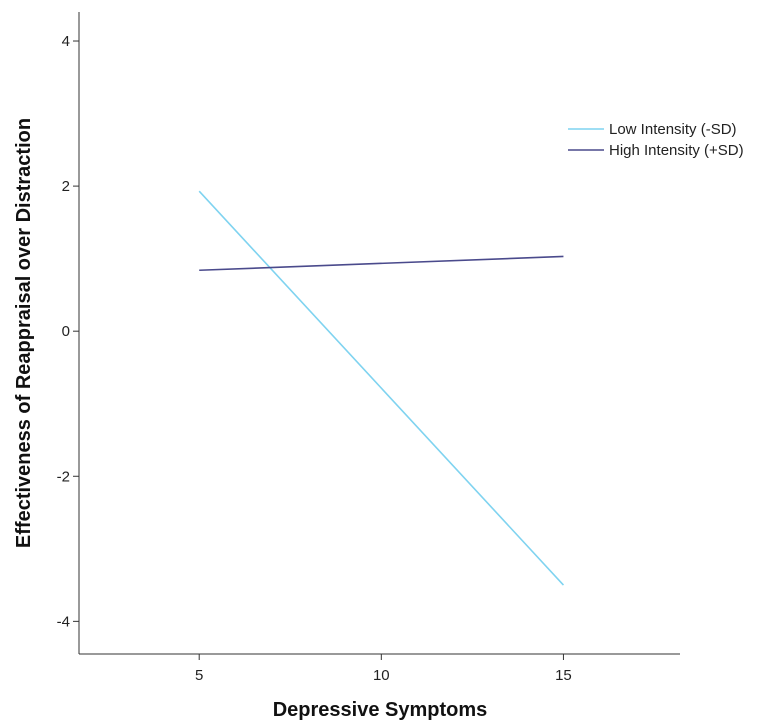 The height and width of the screenshot is (722, 784). Describe the element at coordinates (563, 675) in the screenshot. I see `x-tick-label: 15` at that location.